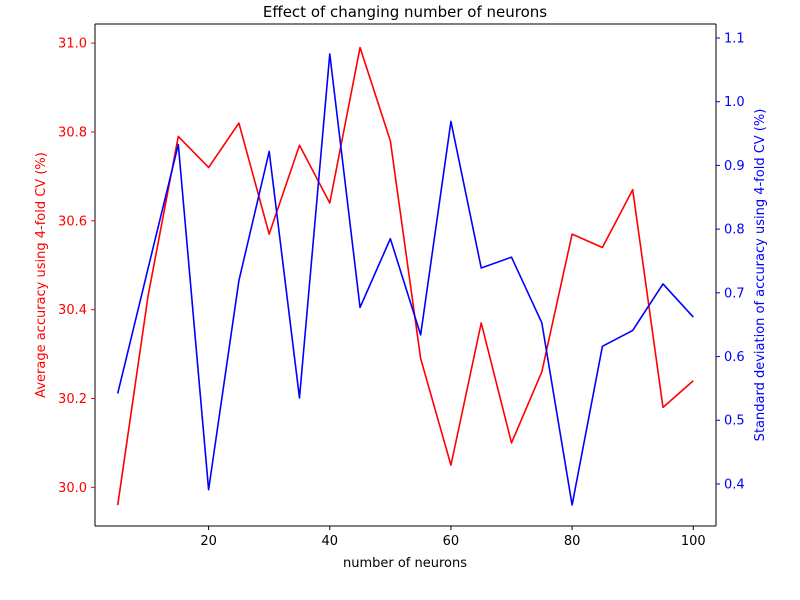 The height and width of the screenshot is (600, 800). Describe the element at coordinates (451, 541) in the screenshot. I see `x-tick-label: 60` at that location.